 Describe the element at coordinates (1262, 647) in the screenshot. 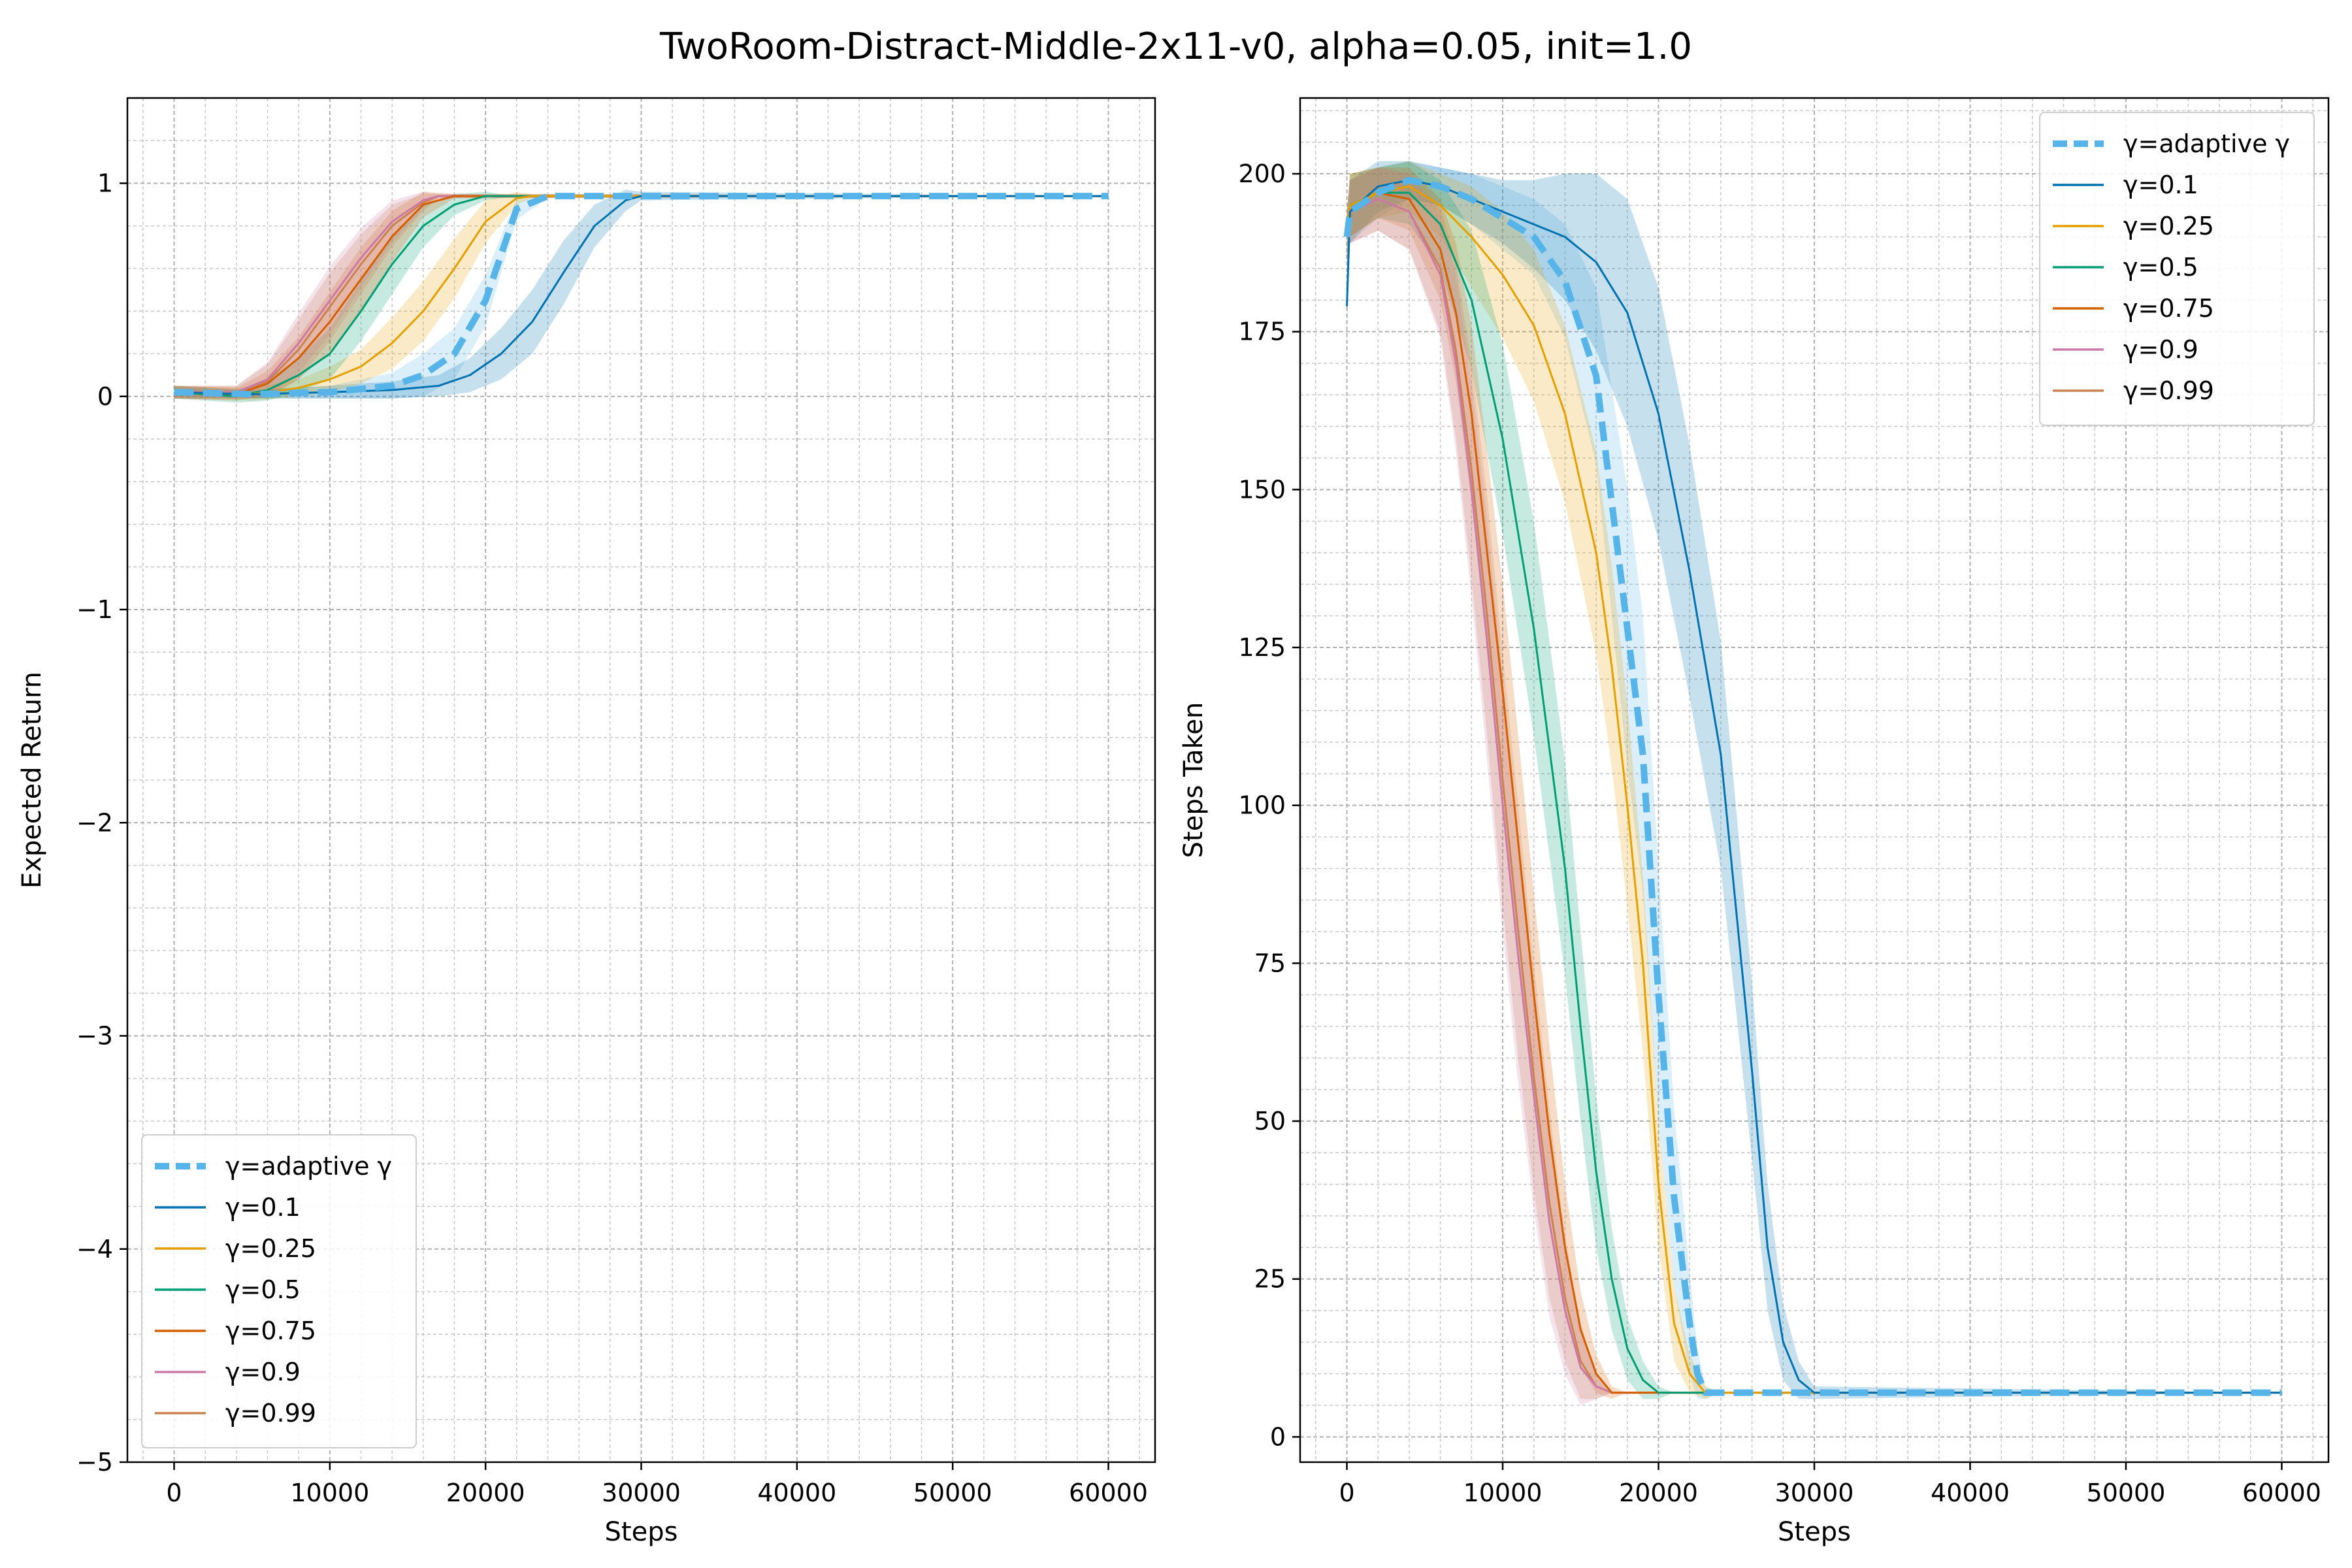

I see `y-tick-label: 125` at that location.